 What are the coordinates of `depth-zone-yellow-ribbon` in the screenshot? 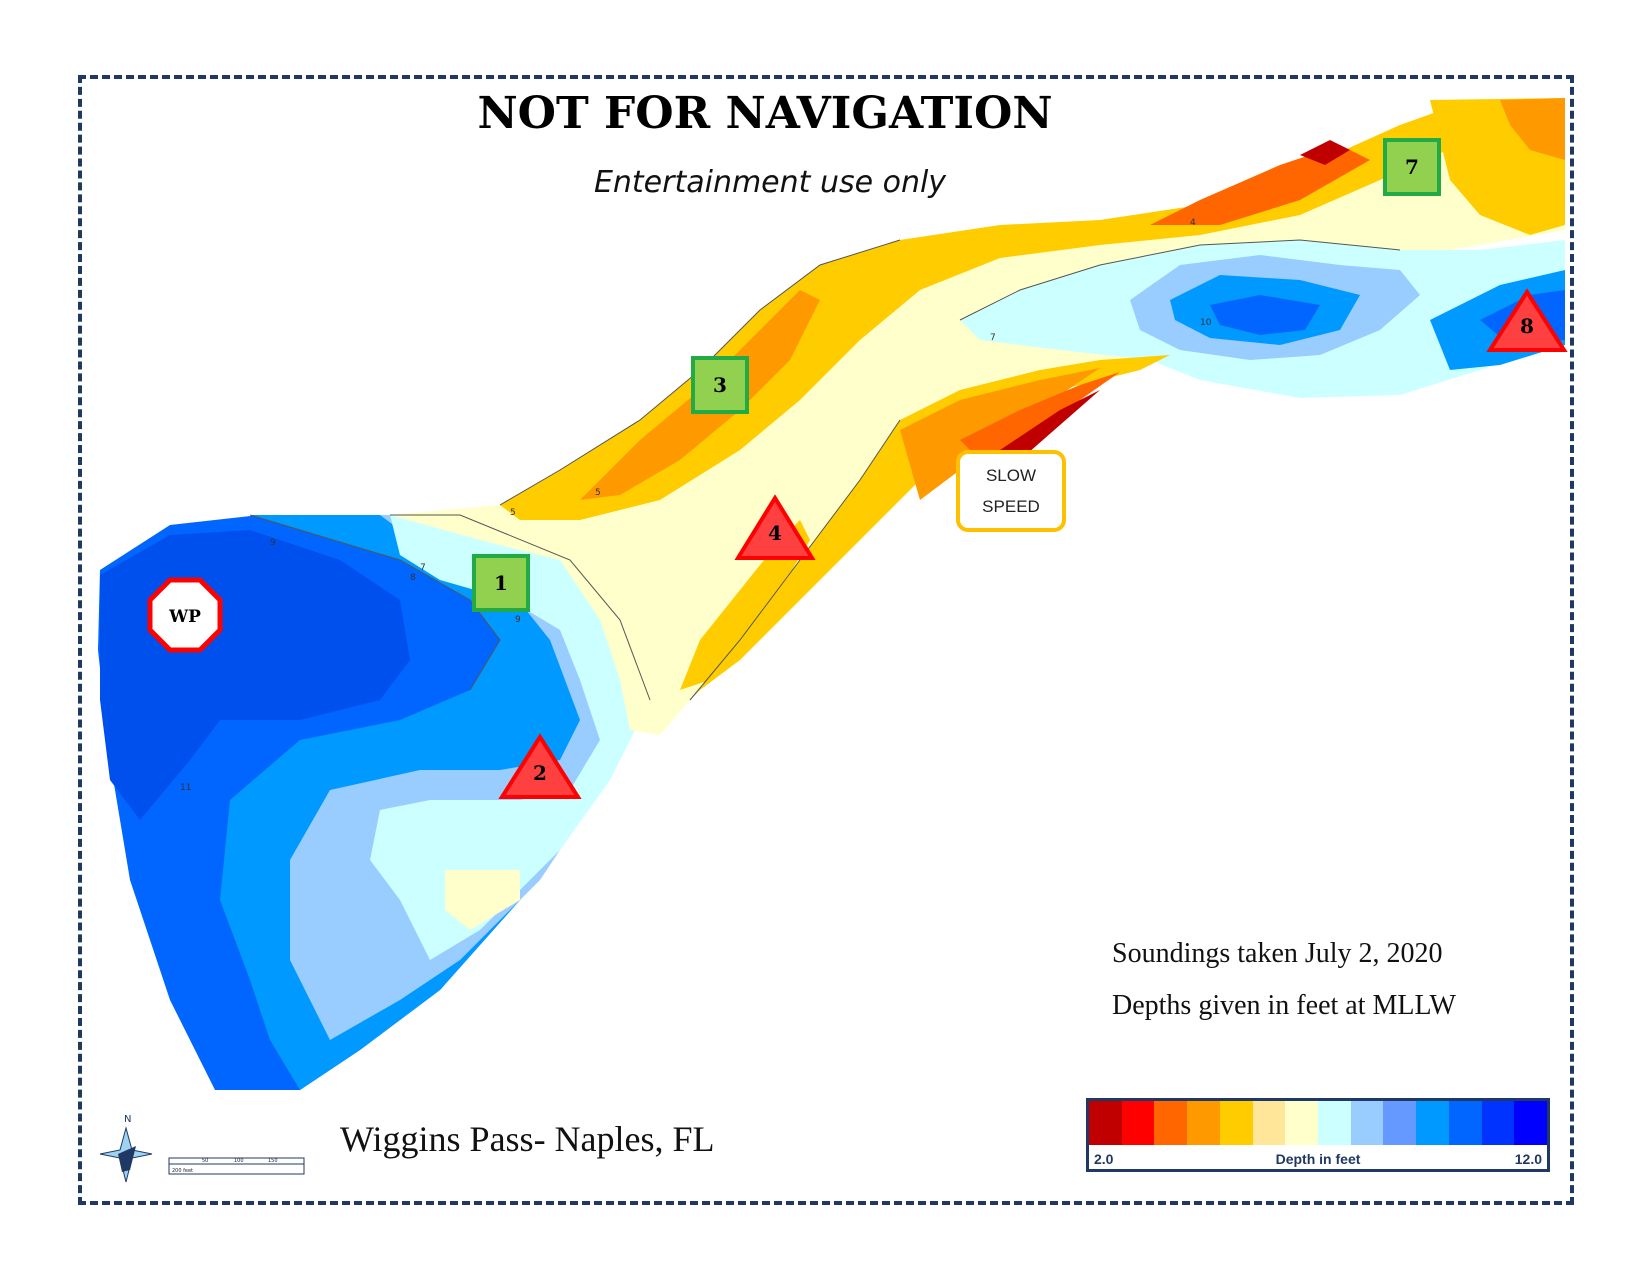 It's located at (745, 605).